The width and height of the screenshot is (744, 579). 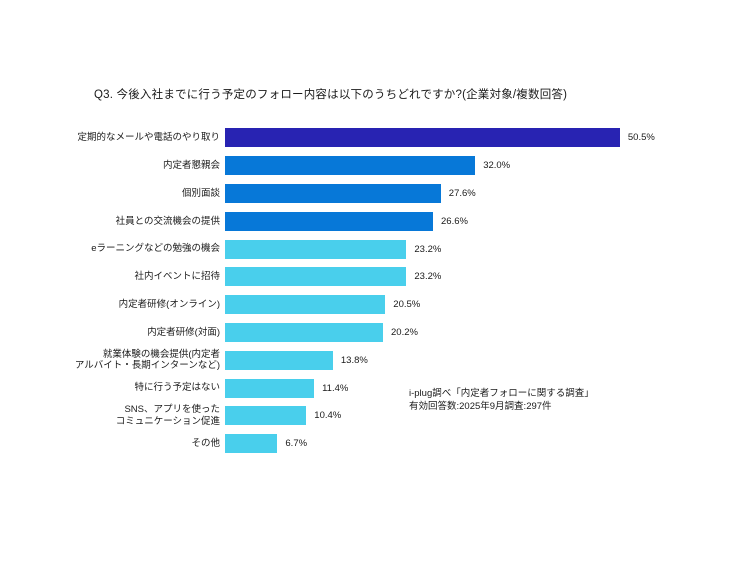 What do you see at coordinates (480, 406) in the screenshot?
I see `source-note-line2: 有効回答数:2025年9月調査:297件` at bounding box center [480, 406].